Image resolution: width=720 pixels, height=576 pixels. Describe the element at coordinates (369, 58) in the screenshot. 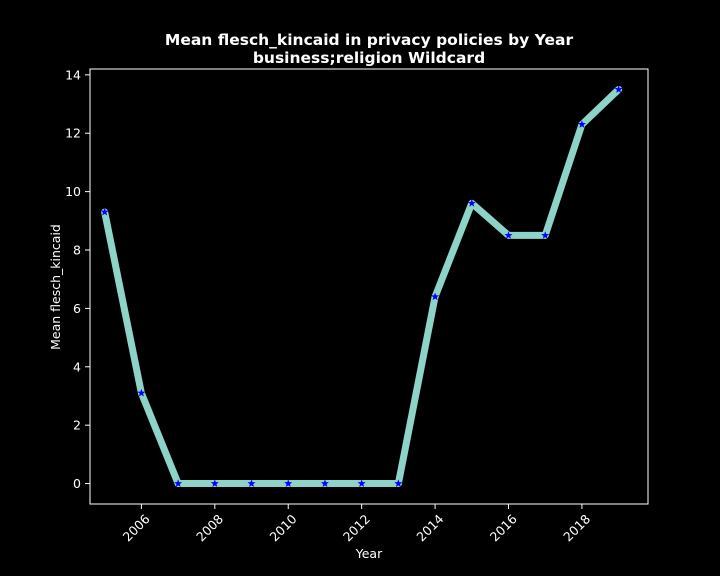

I see `chart-subtitle: business;religion Wildcard` at that location.